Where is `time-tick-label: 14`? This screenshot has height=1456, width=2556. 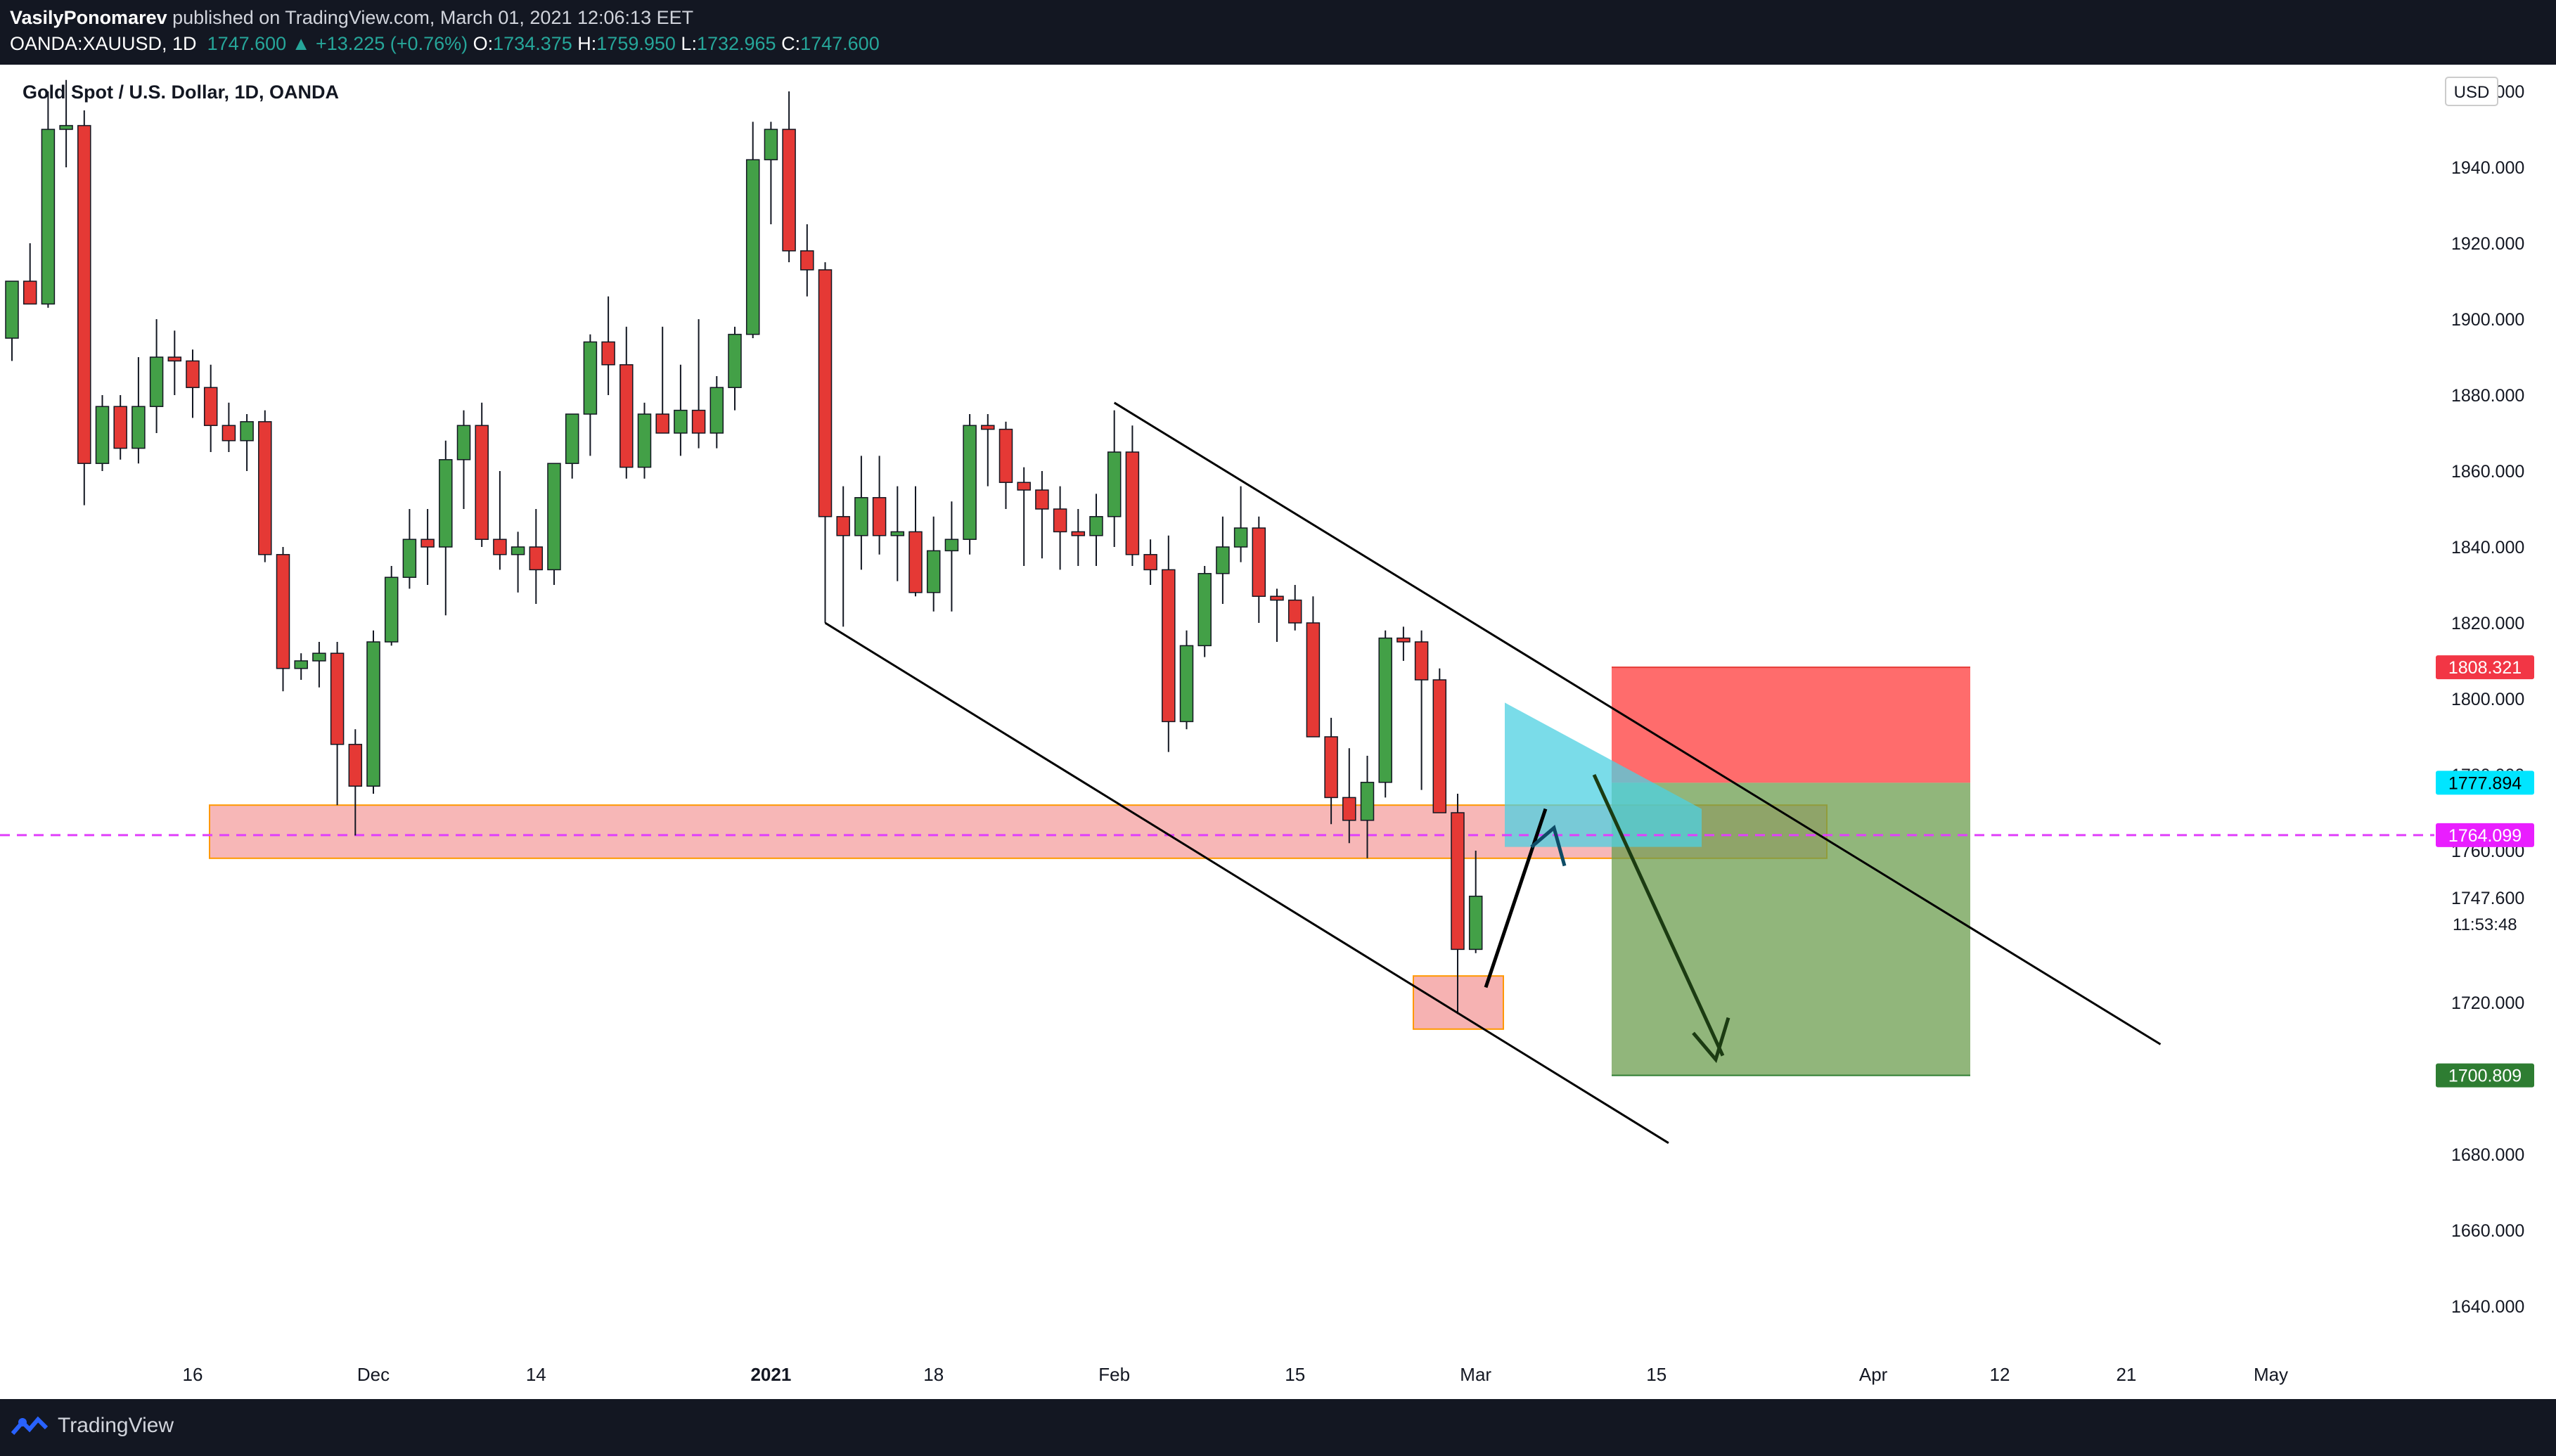 time-tick-label: 14 is located at coordinates (536, 1374).